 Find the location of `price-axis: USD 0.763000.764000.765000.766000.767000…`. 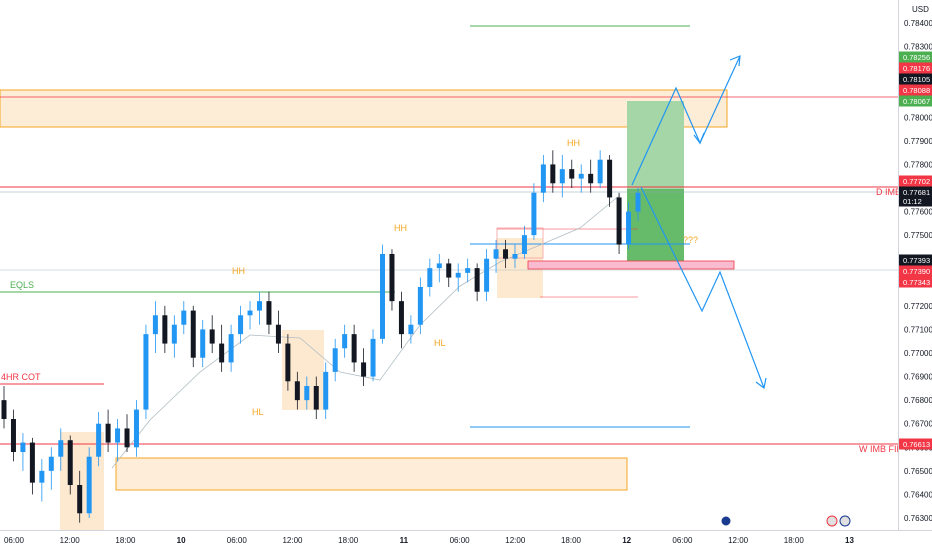

price-axis: USD 0.763000.764000.765000.766000.767000… is located at coordinates (915, 265).